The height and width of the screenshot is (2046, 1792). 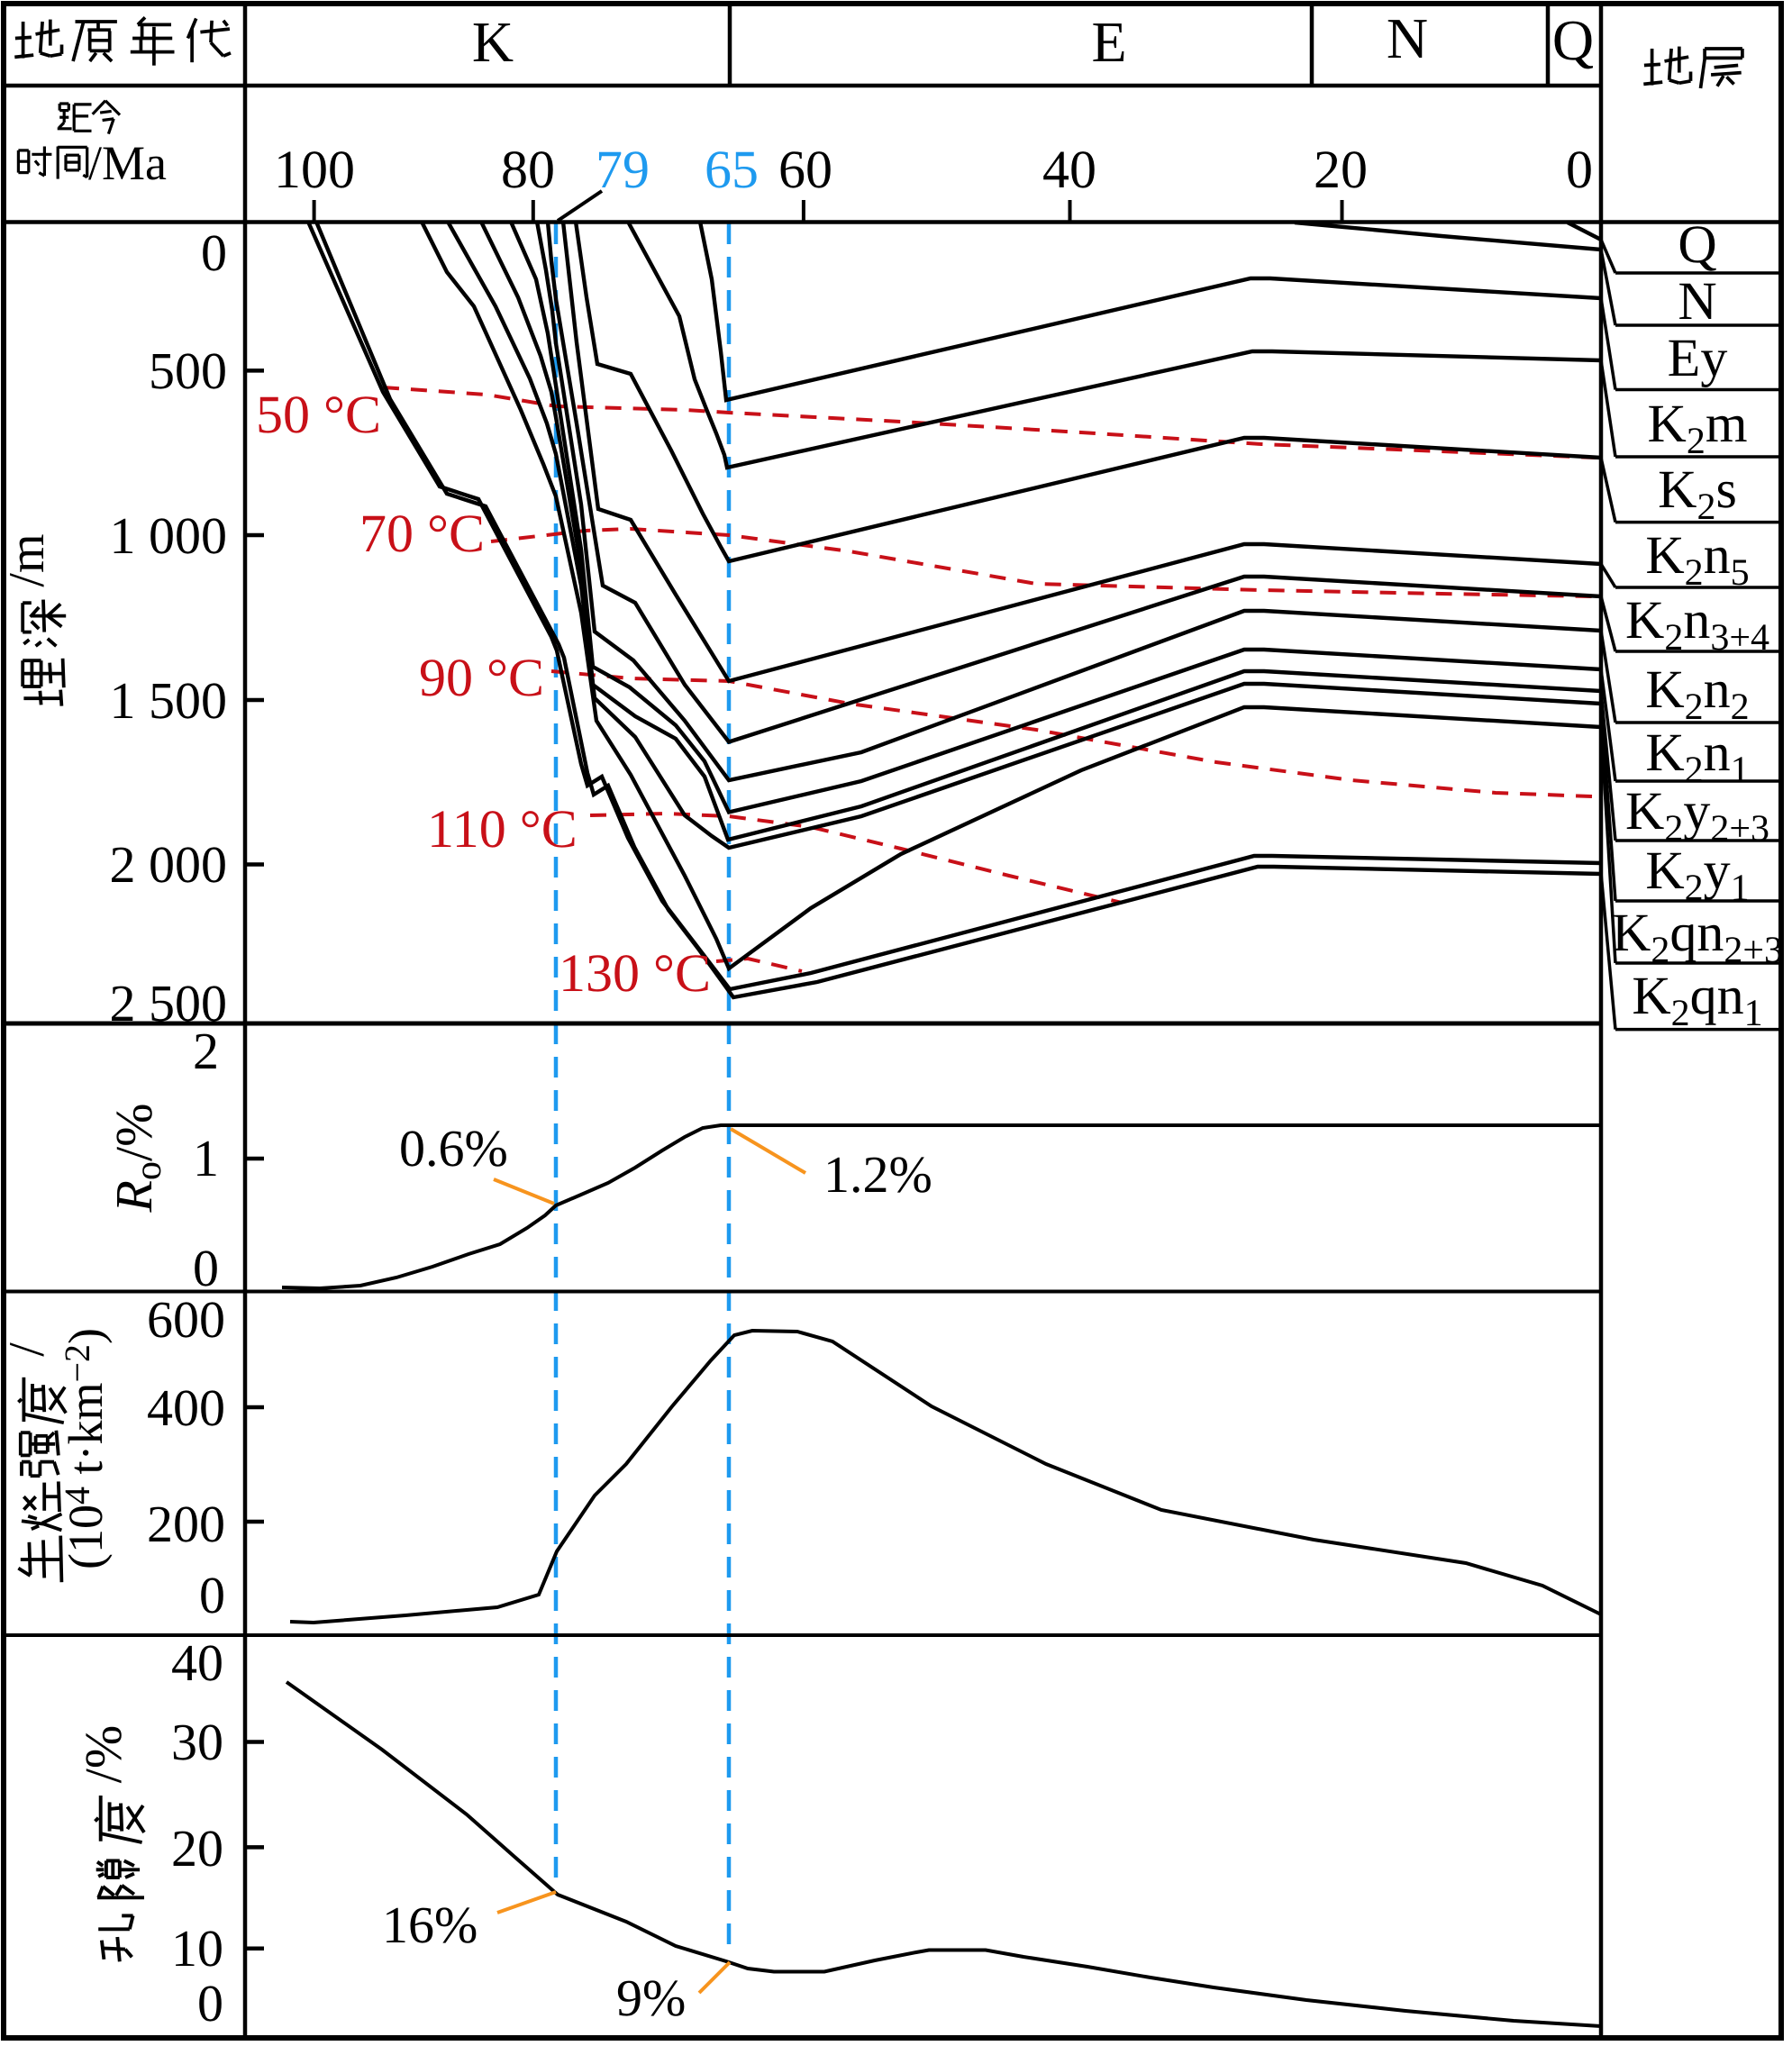 I want to click on svg-text: 2 500, so click(x=169, y=1003).